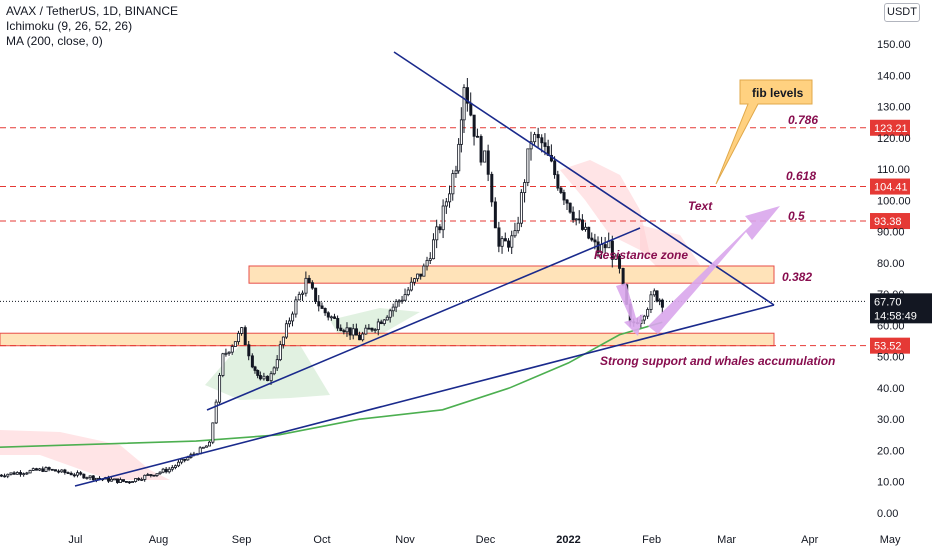  What do you see at coordinates (159, 540) in the screenshot?
I see `x-tick-label: Aug` at bounding box center [159, 540].